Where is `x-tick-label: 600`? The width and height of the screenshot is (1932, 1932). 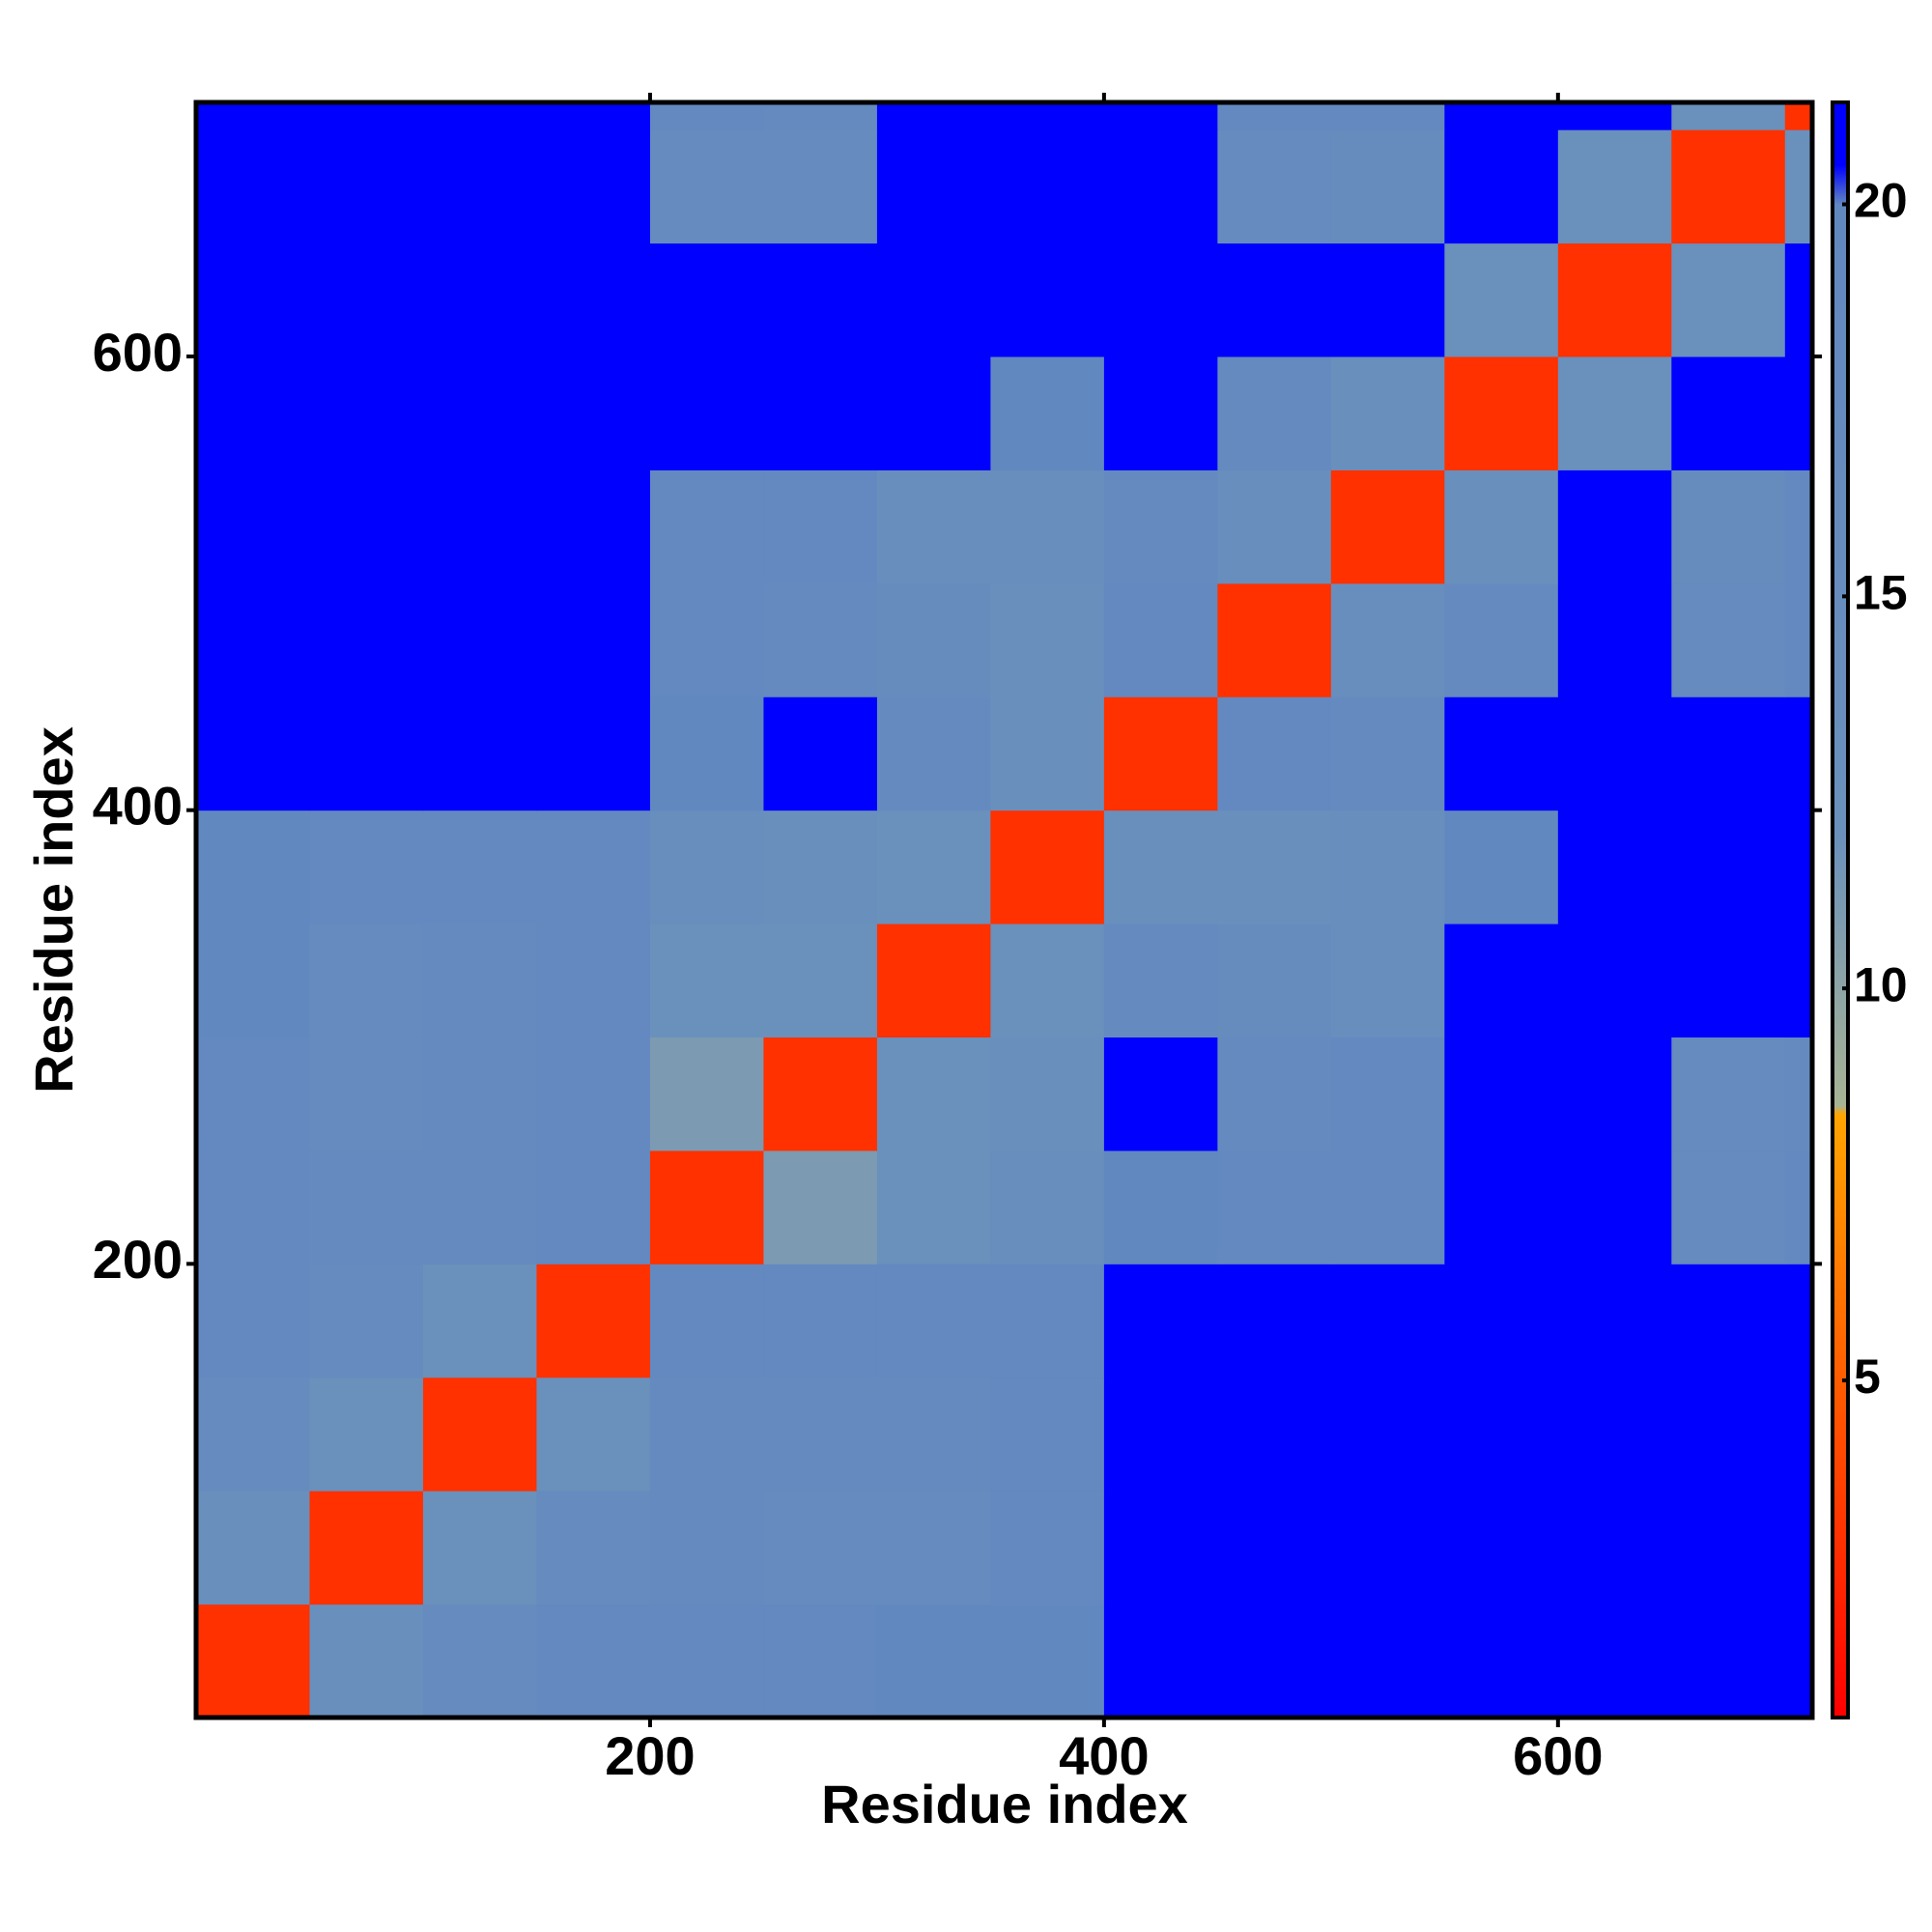
x-tick-label: 600 is located at coordinates (1558, 1755).